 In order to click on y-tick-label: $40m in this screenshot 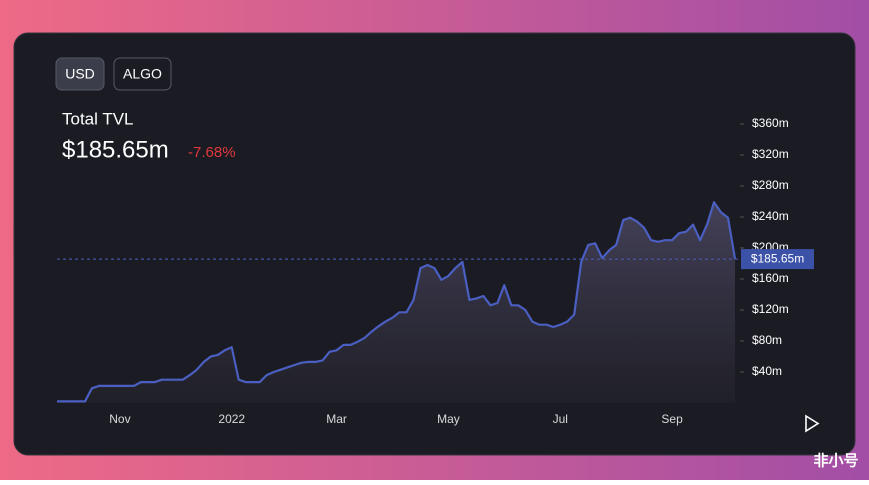, I will do `click(767, 371)`.